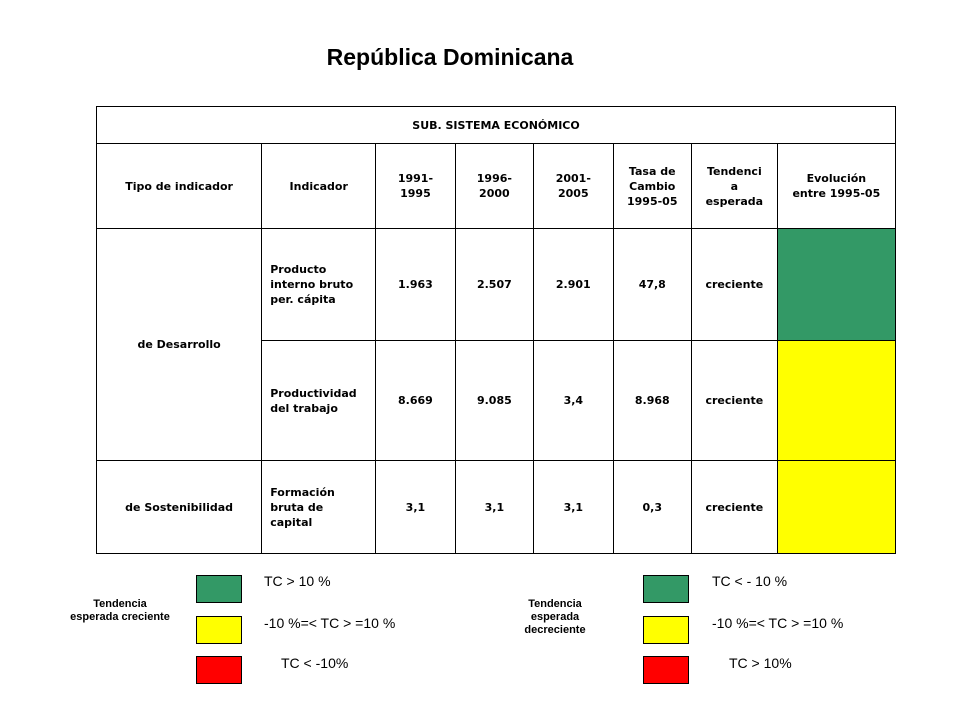  Describe the element at coordinates (760, 663) in the screenshot. I see `legend-item: TC > 10%` at that location.